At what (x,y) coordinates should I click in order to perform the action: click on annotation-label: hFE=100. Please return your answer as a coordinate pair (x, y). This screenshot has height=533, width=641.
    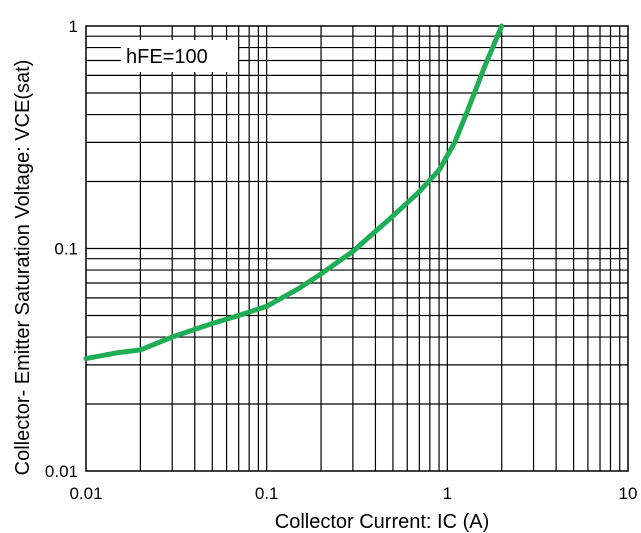
    Looking at the image, I should click on (167, 57).